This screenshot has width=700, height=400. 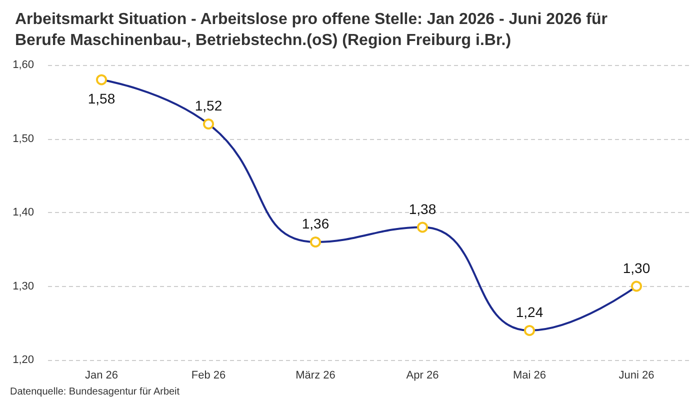 I want to click on x-tick-label: Jan 26, so click(x=101, y=376).